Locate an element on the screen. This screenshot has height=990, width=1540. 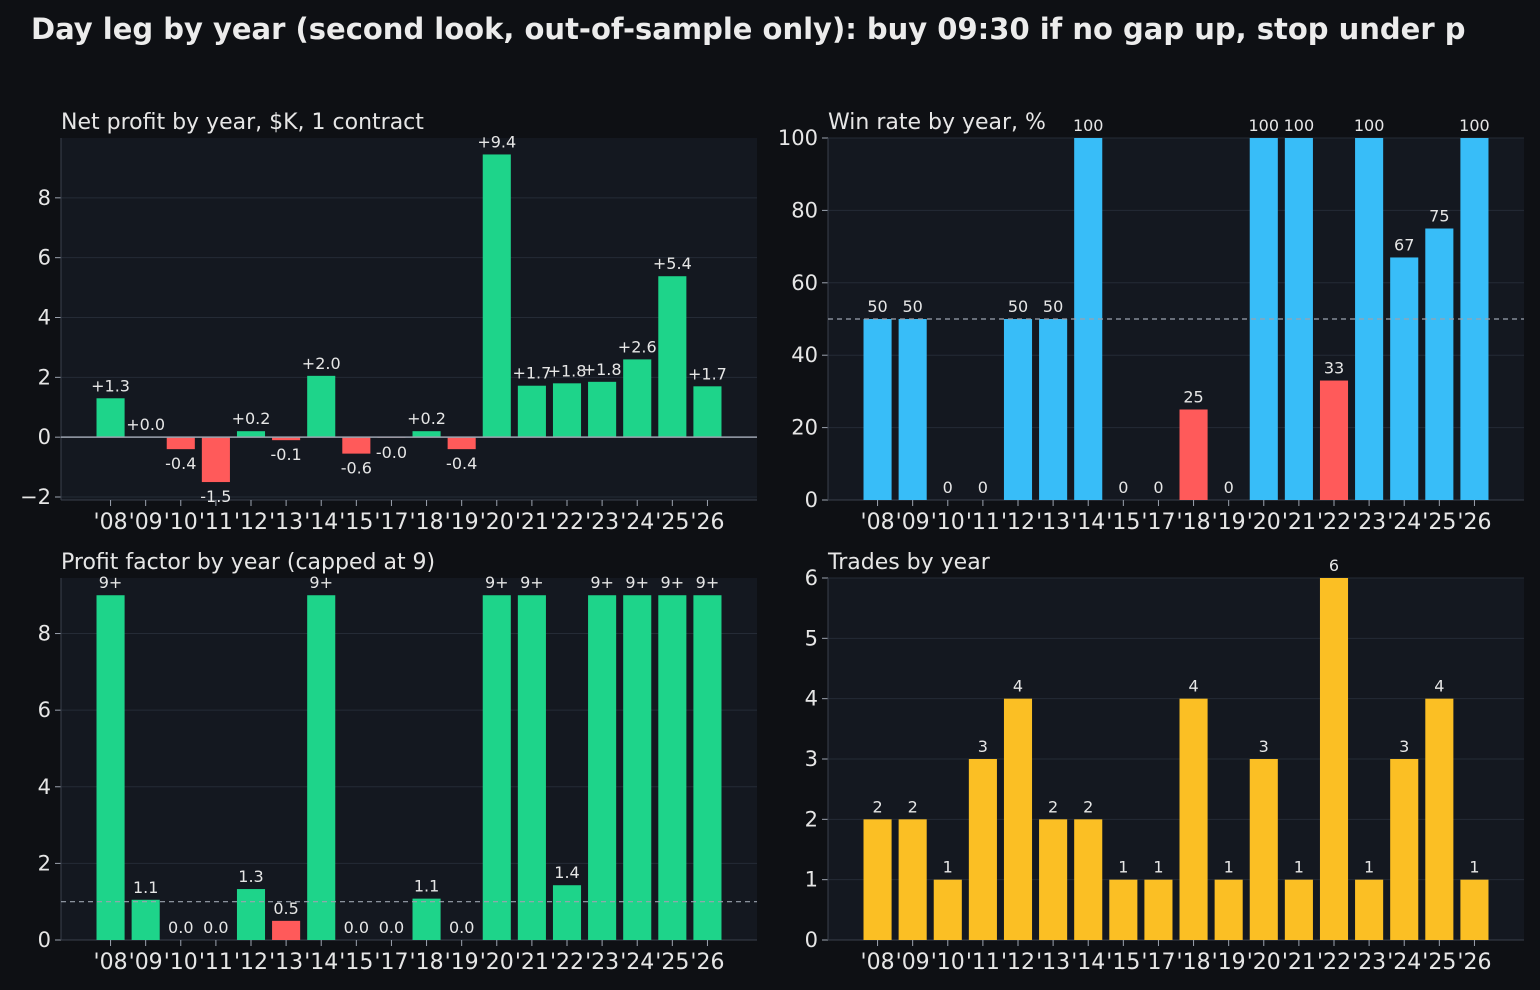
y-tick-label: 40 is located at coordinates (804, 355).